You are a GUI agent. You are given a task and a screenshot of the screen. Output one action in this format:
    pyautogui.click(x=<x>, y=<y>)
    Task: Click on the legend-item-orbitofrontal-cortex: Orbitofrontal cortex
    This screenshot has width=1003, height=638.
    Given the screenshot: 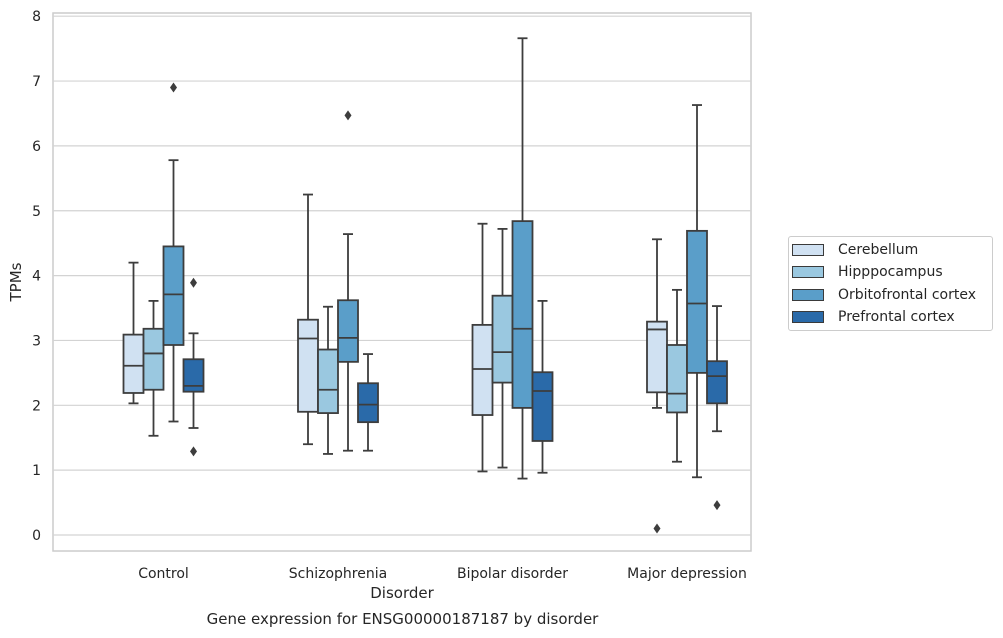 What is the action you would take?
    pyautogui.click(x=882, y=295)
    